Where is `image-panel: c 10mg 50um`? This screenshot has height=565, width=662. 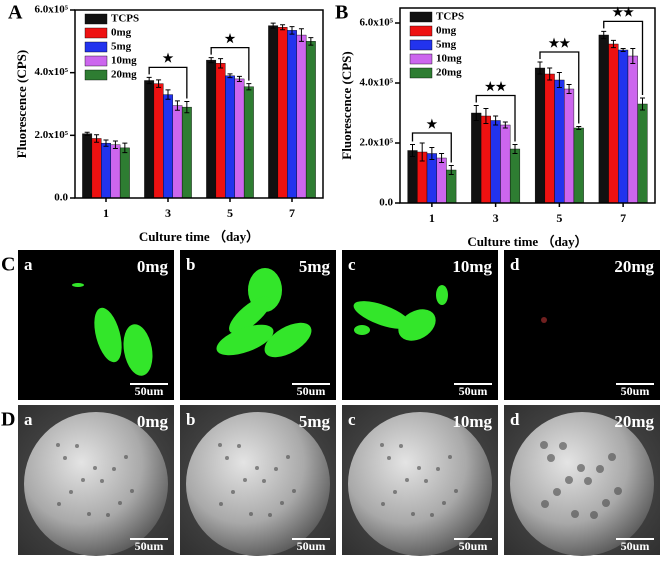
image-panel: c 10mg 50um is located at coordinates (420, 480).